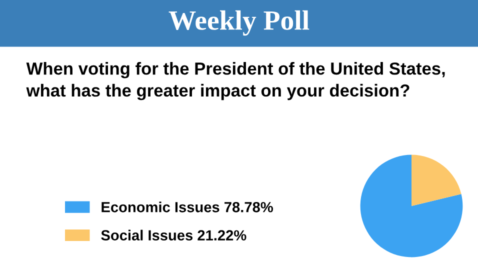 The image size is (478, 270). What do you see at coordinates (235, 81) in the screenshot?
I see `chart-subtitle: When voting for the President of the United States, what has the greater impact on your decision?` at bounding box center [235, 81].